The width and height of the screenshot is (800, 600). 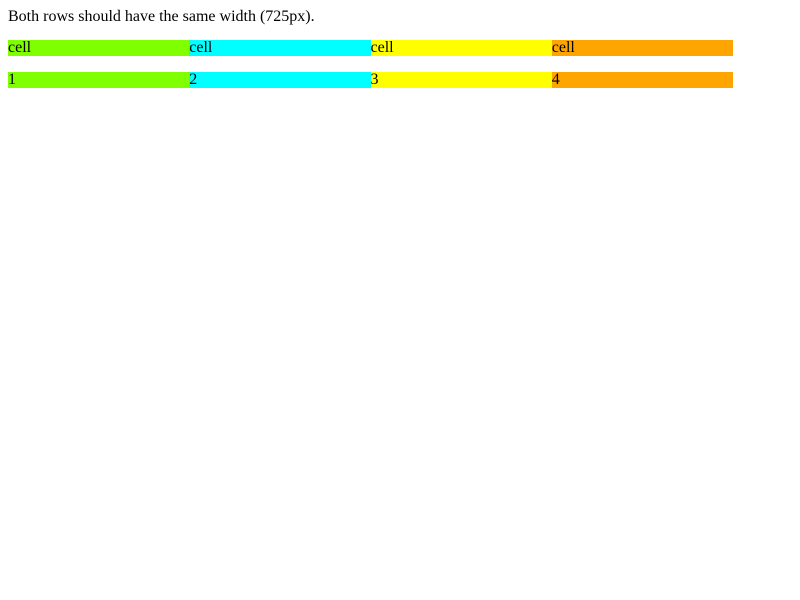 I want to click on row-1-cell-2: cell, so click(x=280, y=48).